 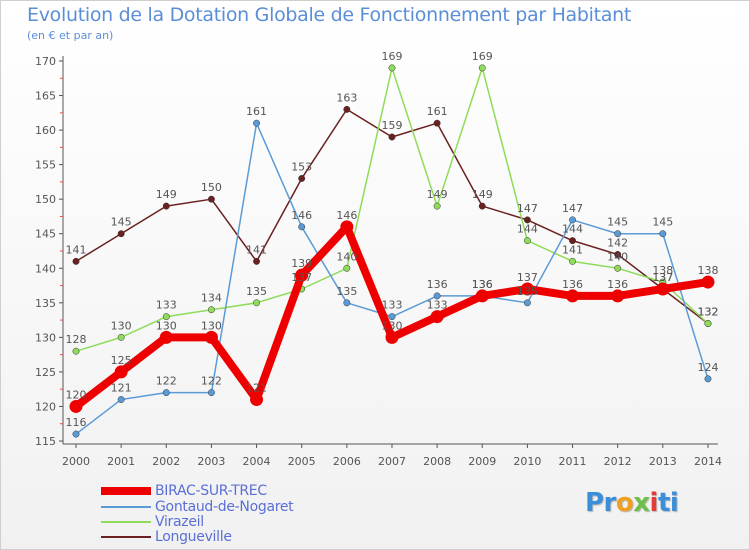 I want to click on data-label-gontaud-de-nogaret: 116, so click(x=76, y=422).